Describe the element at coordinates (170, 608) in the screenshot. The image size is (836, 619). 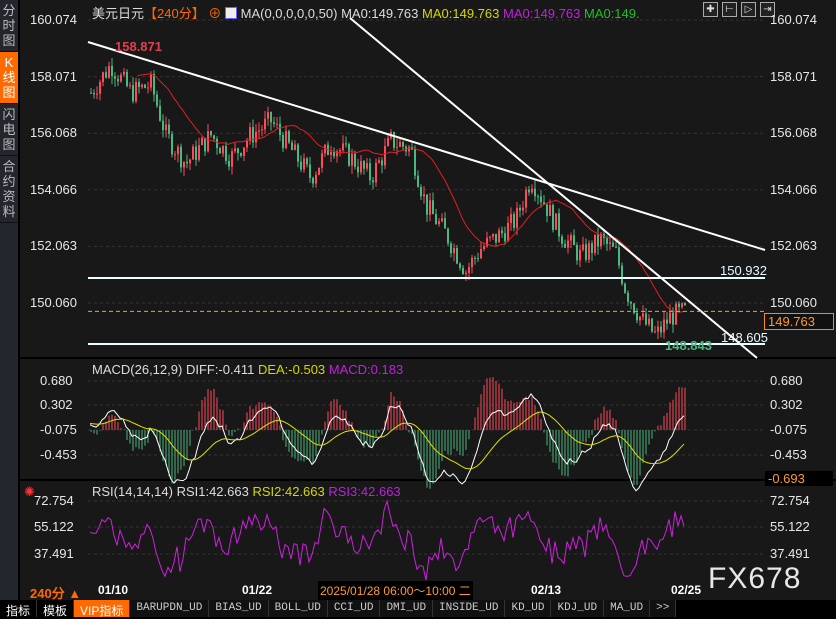
I see `tab-4: BARUPDN_UD` at that location.